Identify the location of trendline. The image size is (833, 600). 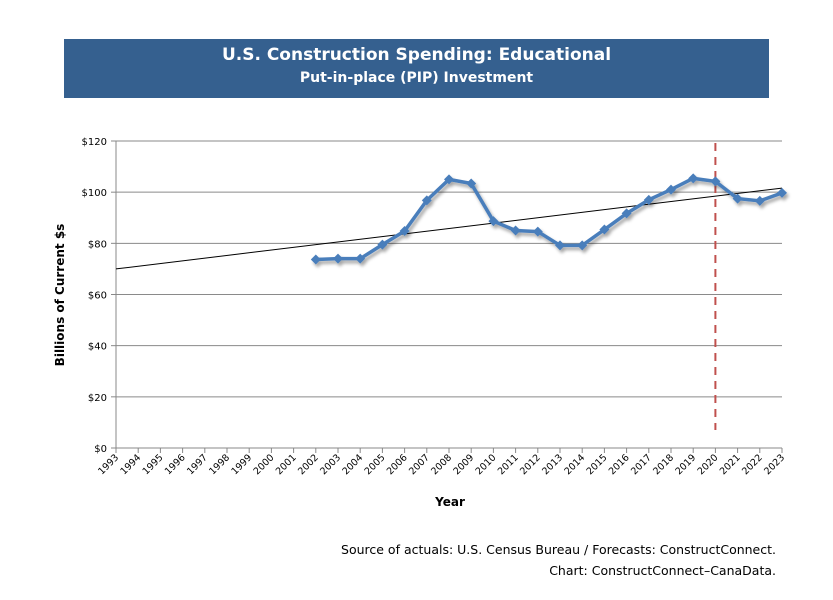
(449, 228).